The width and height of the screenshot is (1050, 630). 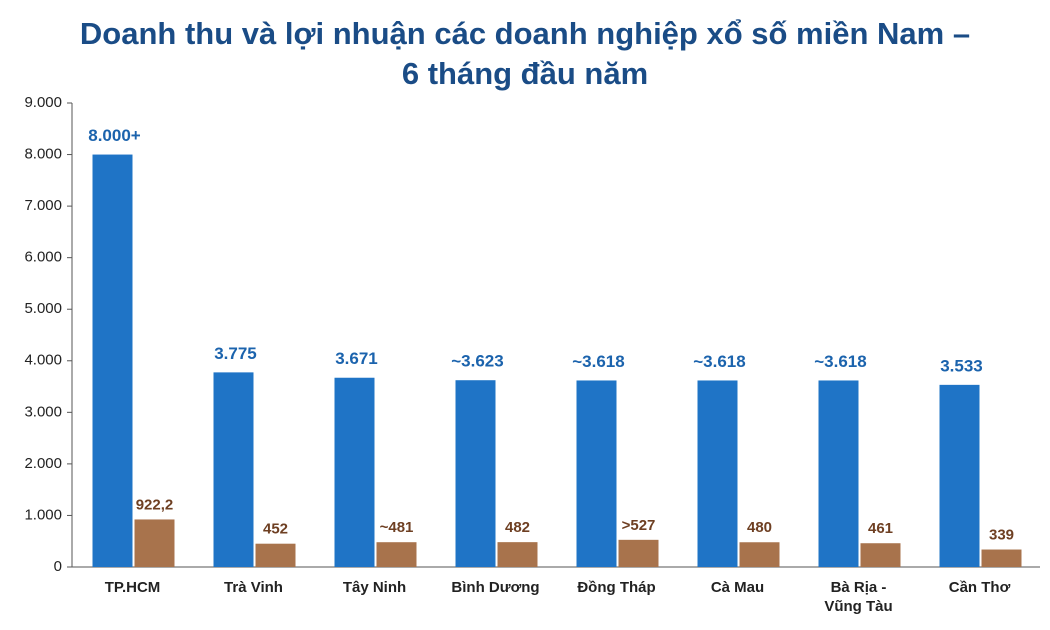 What do you see at coordinates (495, 587) in the screenshot?
I see `x-tick-label: Bình Dương` at bounding box center [495, 587].